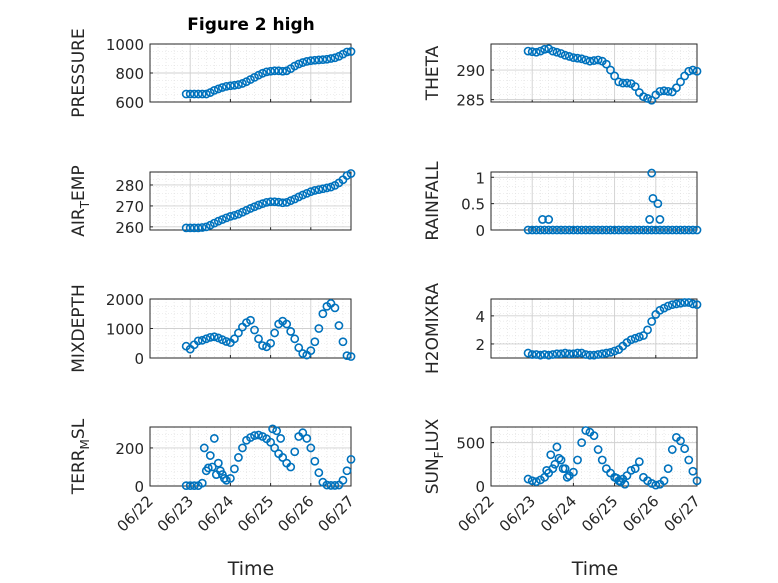 The image size is (778, 583). I want to click on y-tick-label: 1, so click(480, 178).